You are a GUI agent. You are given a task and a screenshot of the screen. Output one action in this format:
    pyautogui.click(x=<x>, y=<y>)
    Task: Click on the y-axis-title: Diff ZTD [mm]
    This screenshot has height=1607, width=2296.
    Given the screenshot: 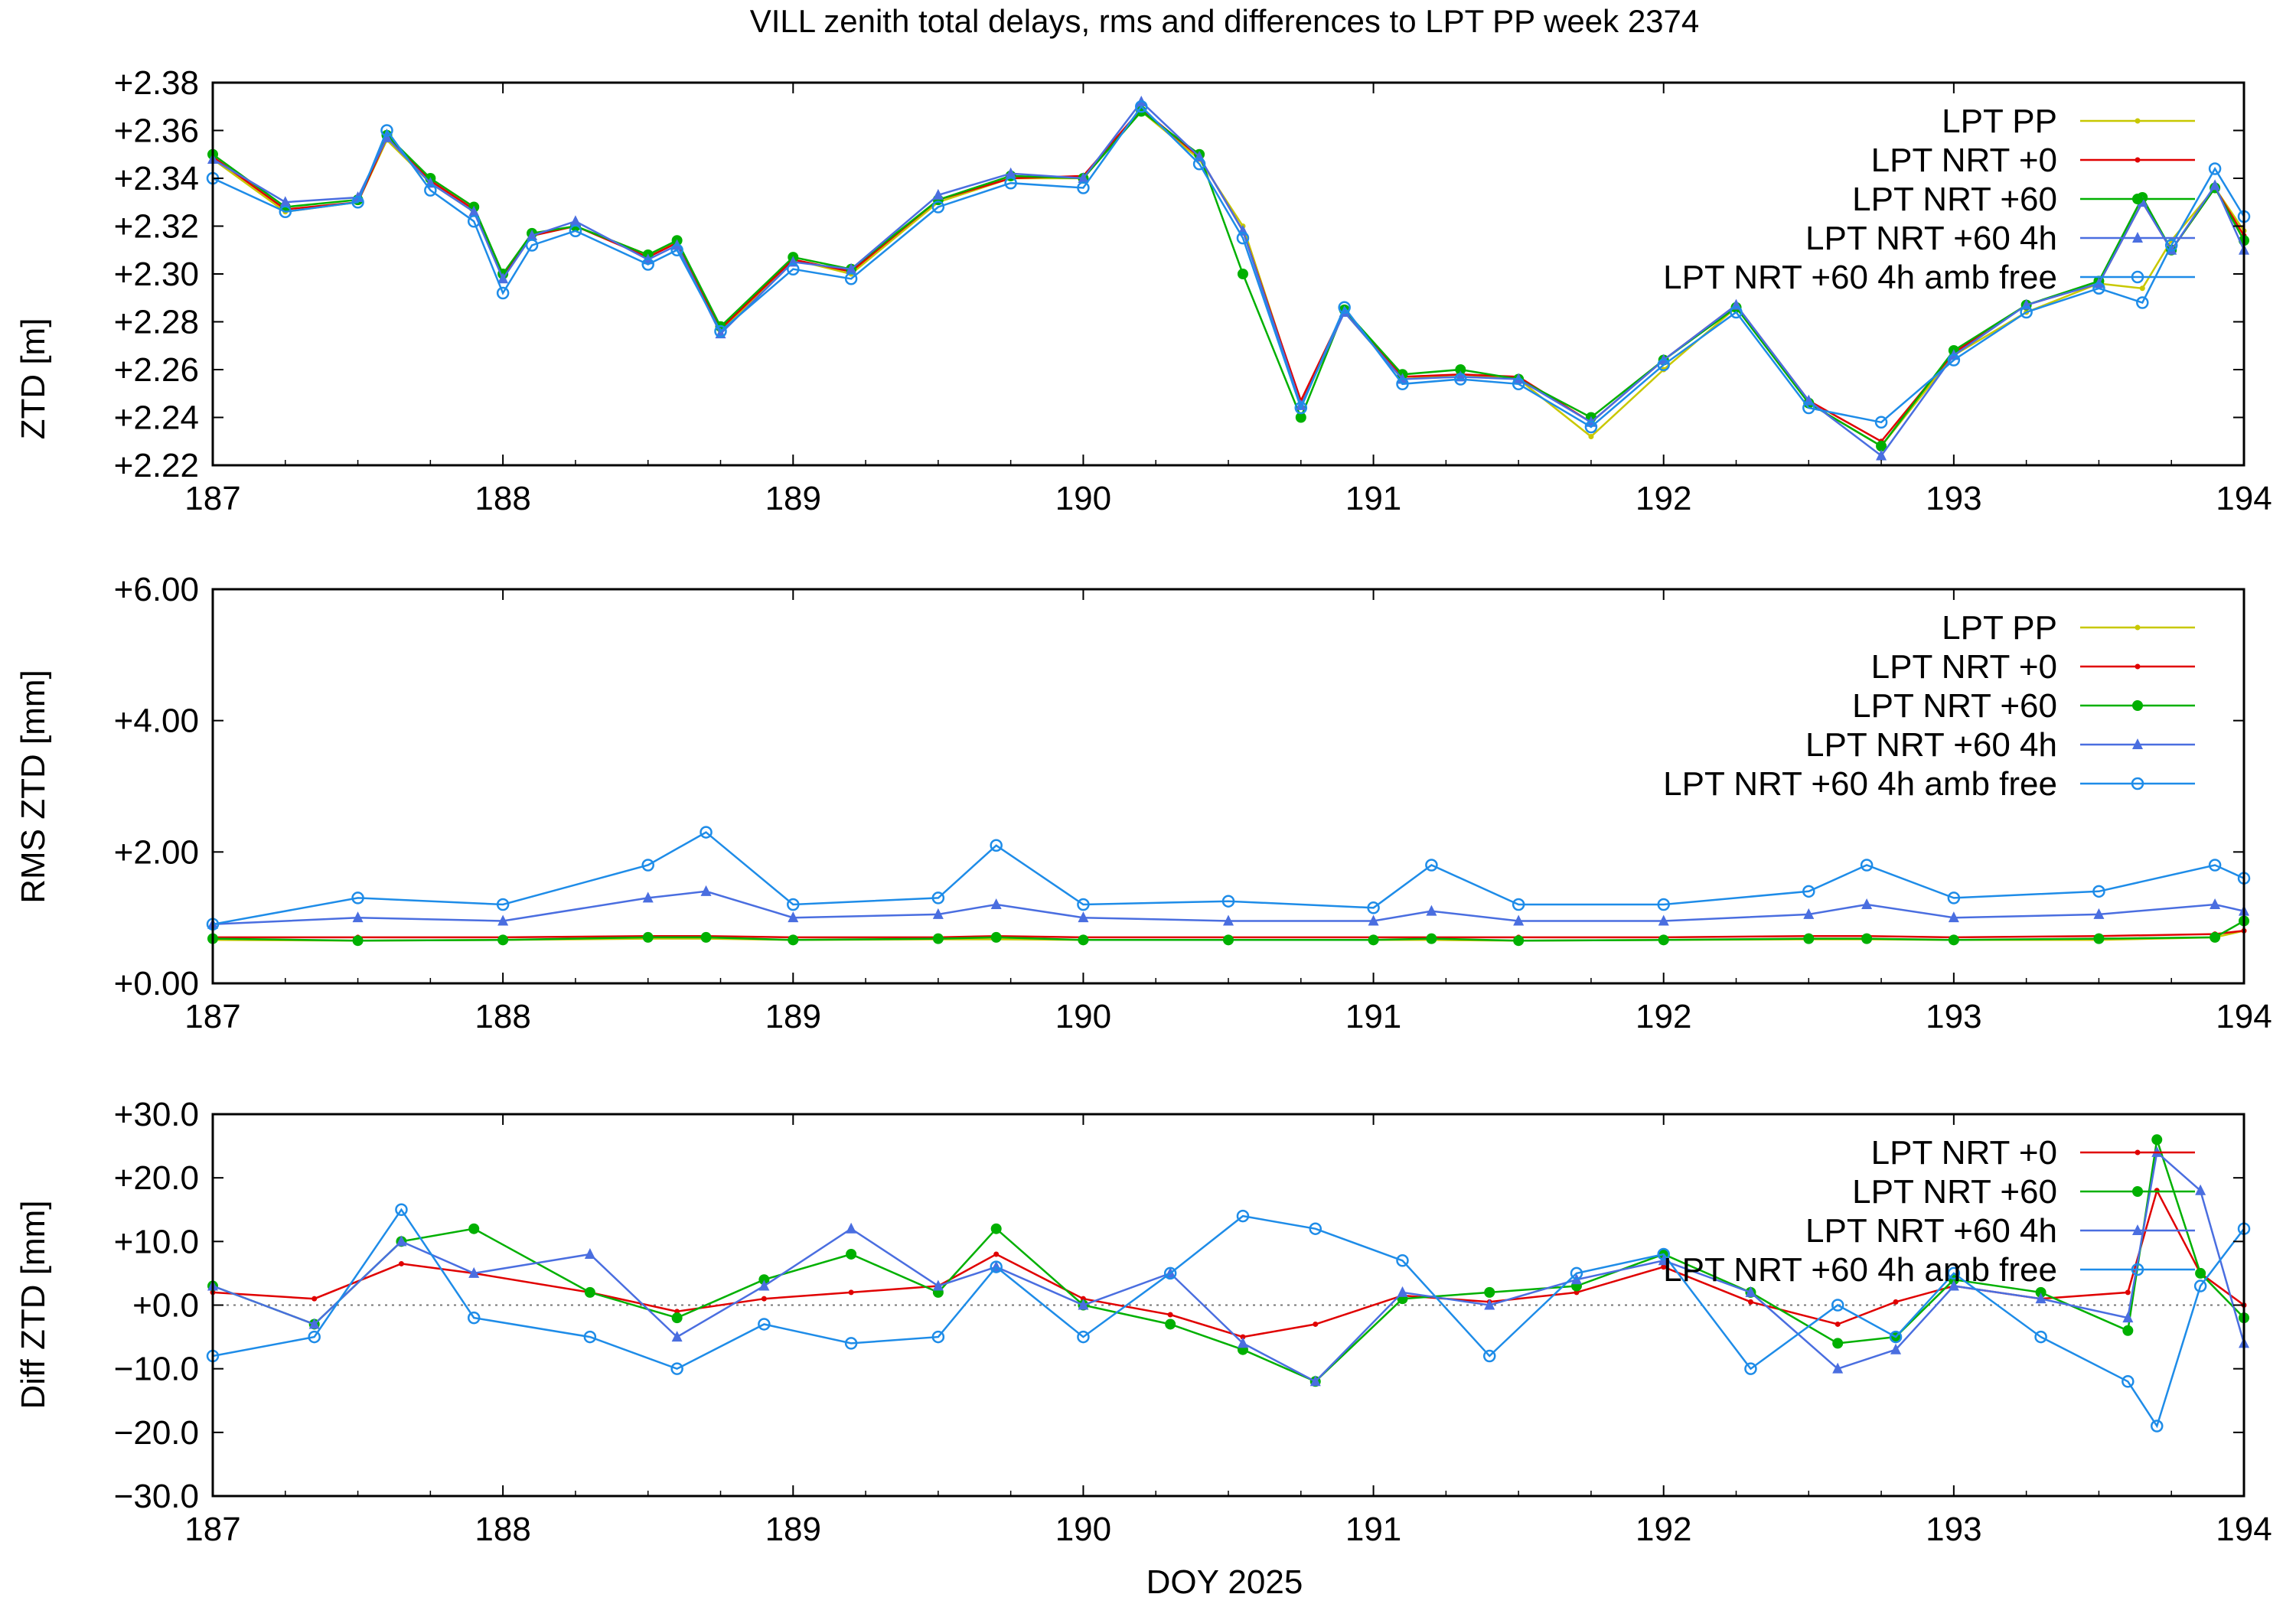 What is the action you would take?
    pyautogui.click(x=33, y=1305)
    